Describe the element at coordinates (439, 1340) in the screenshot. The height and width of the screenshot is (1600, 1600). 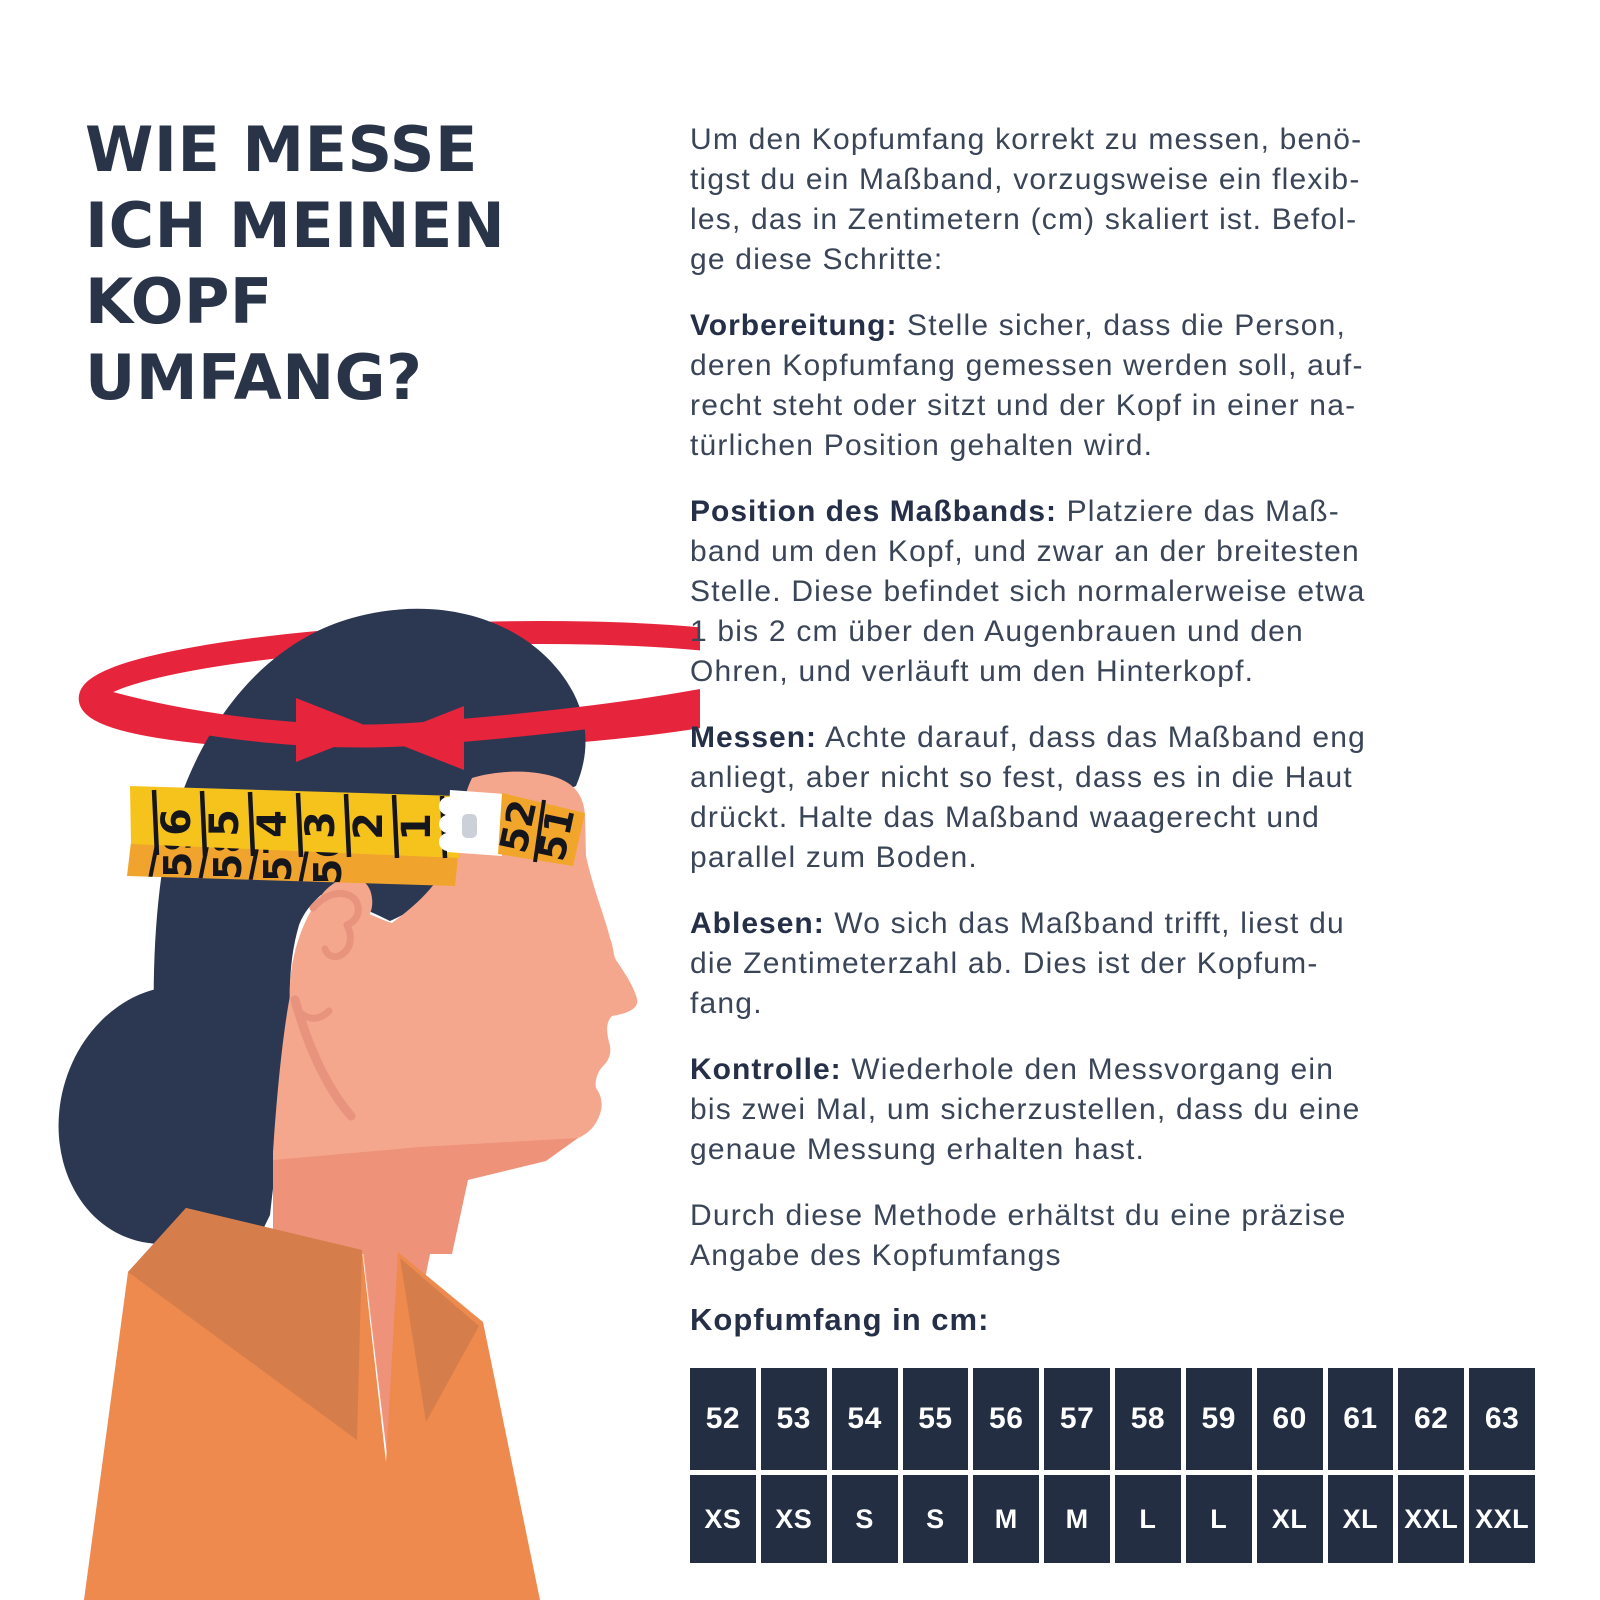
I see `shirt-collar-right` at that location.